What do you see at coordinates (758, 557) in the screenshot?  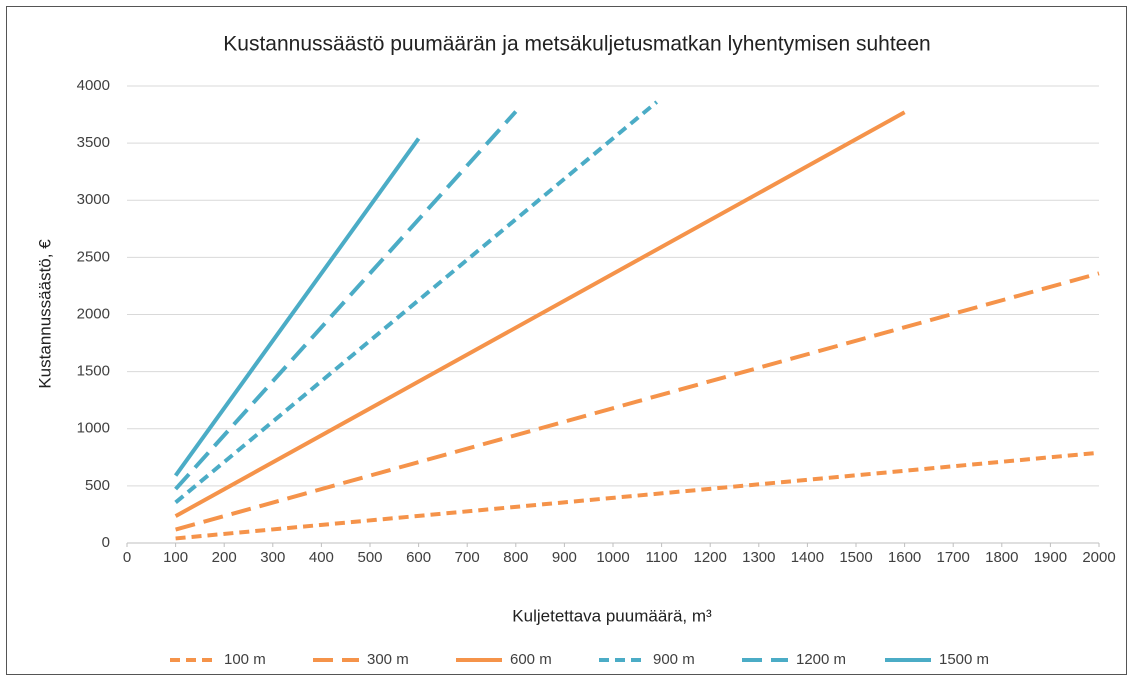 I see `x-tick-label: 1300` at bounding box center [758, 557].